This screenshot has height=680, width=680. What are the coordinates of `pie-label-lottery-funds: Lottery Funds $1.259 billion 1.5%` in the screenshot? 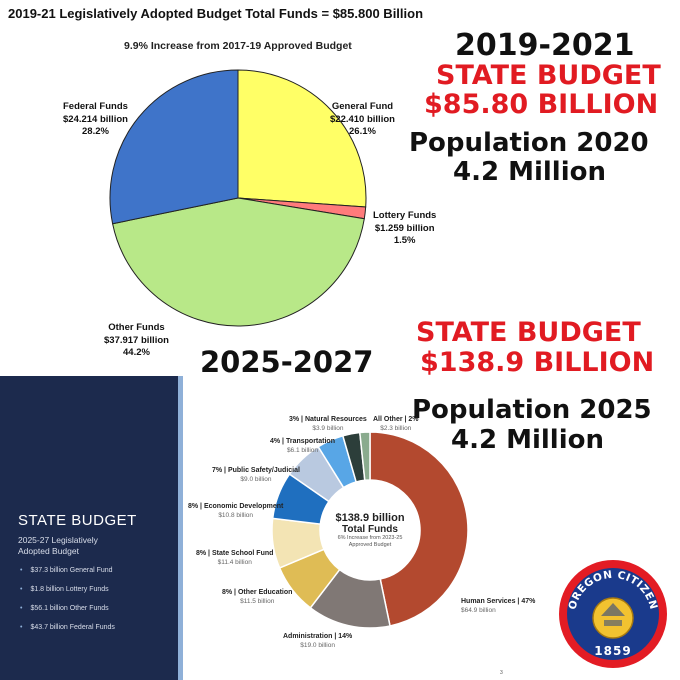 It's located at (404, 229).